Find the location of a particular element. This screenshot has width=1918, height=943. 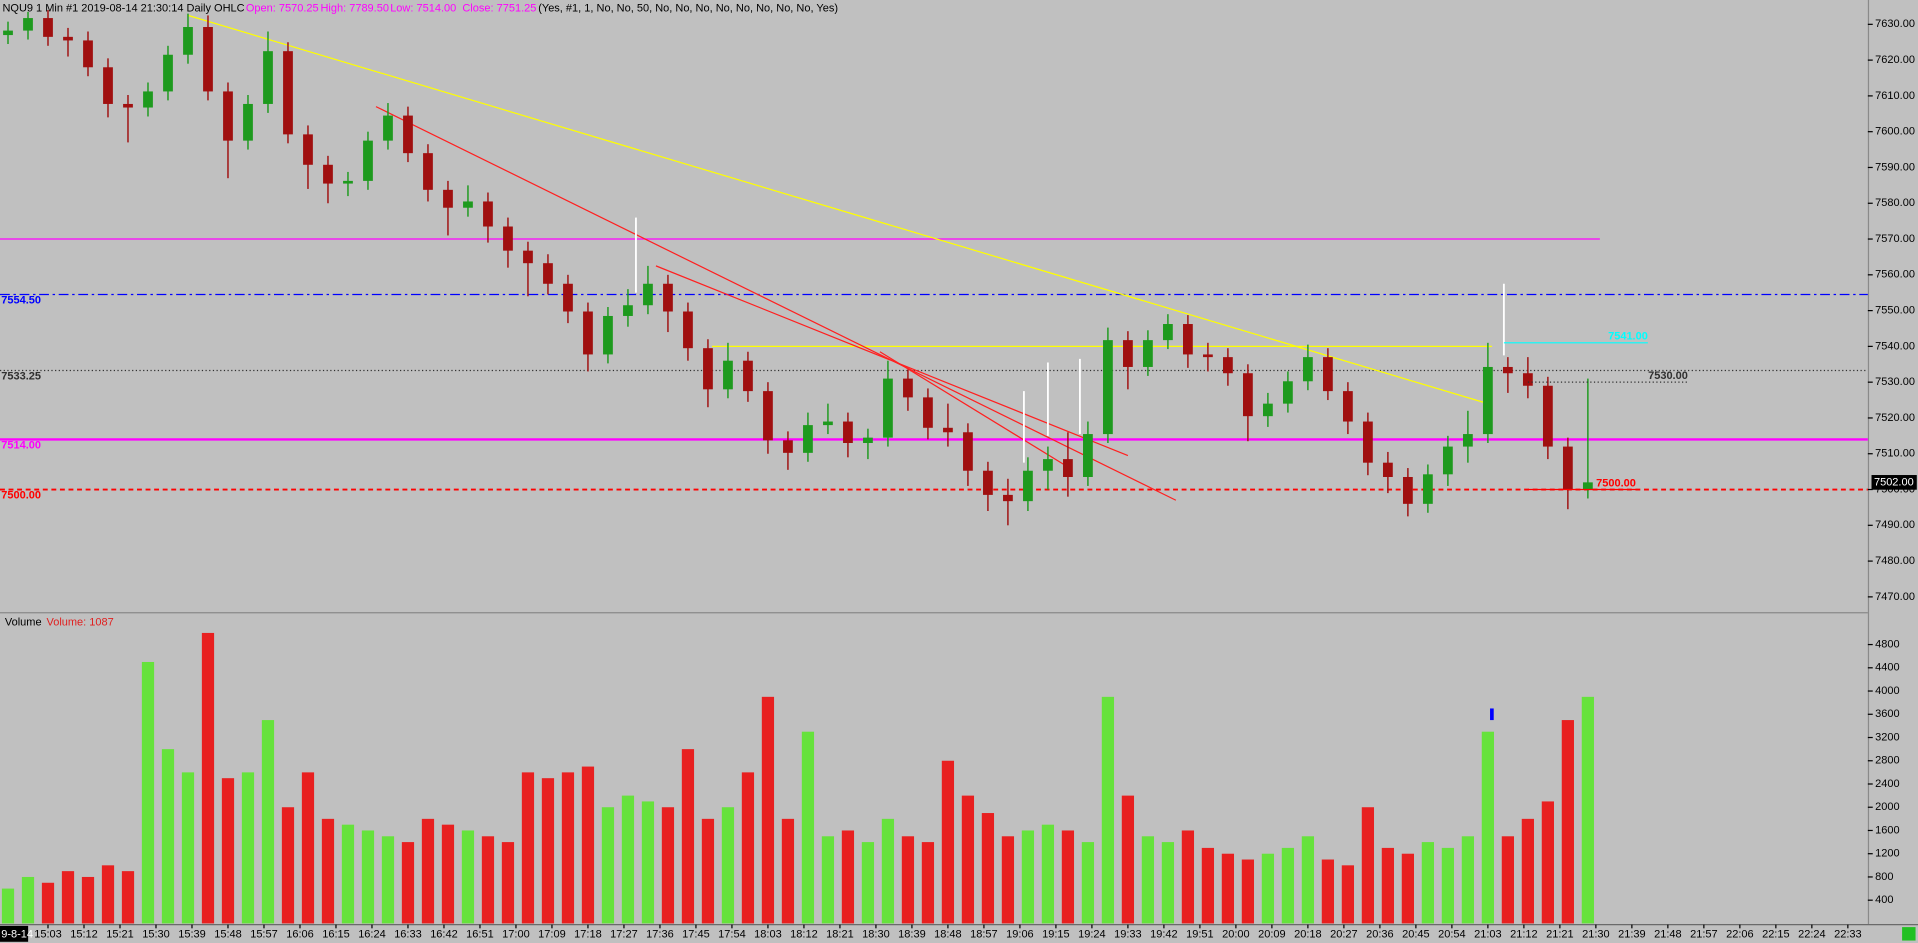

ohlc-label: High: 7789.50 is located at coordinates (354, 8).